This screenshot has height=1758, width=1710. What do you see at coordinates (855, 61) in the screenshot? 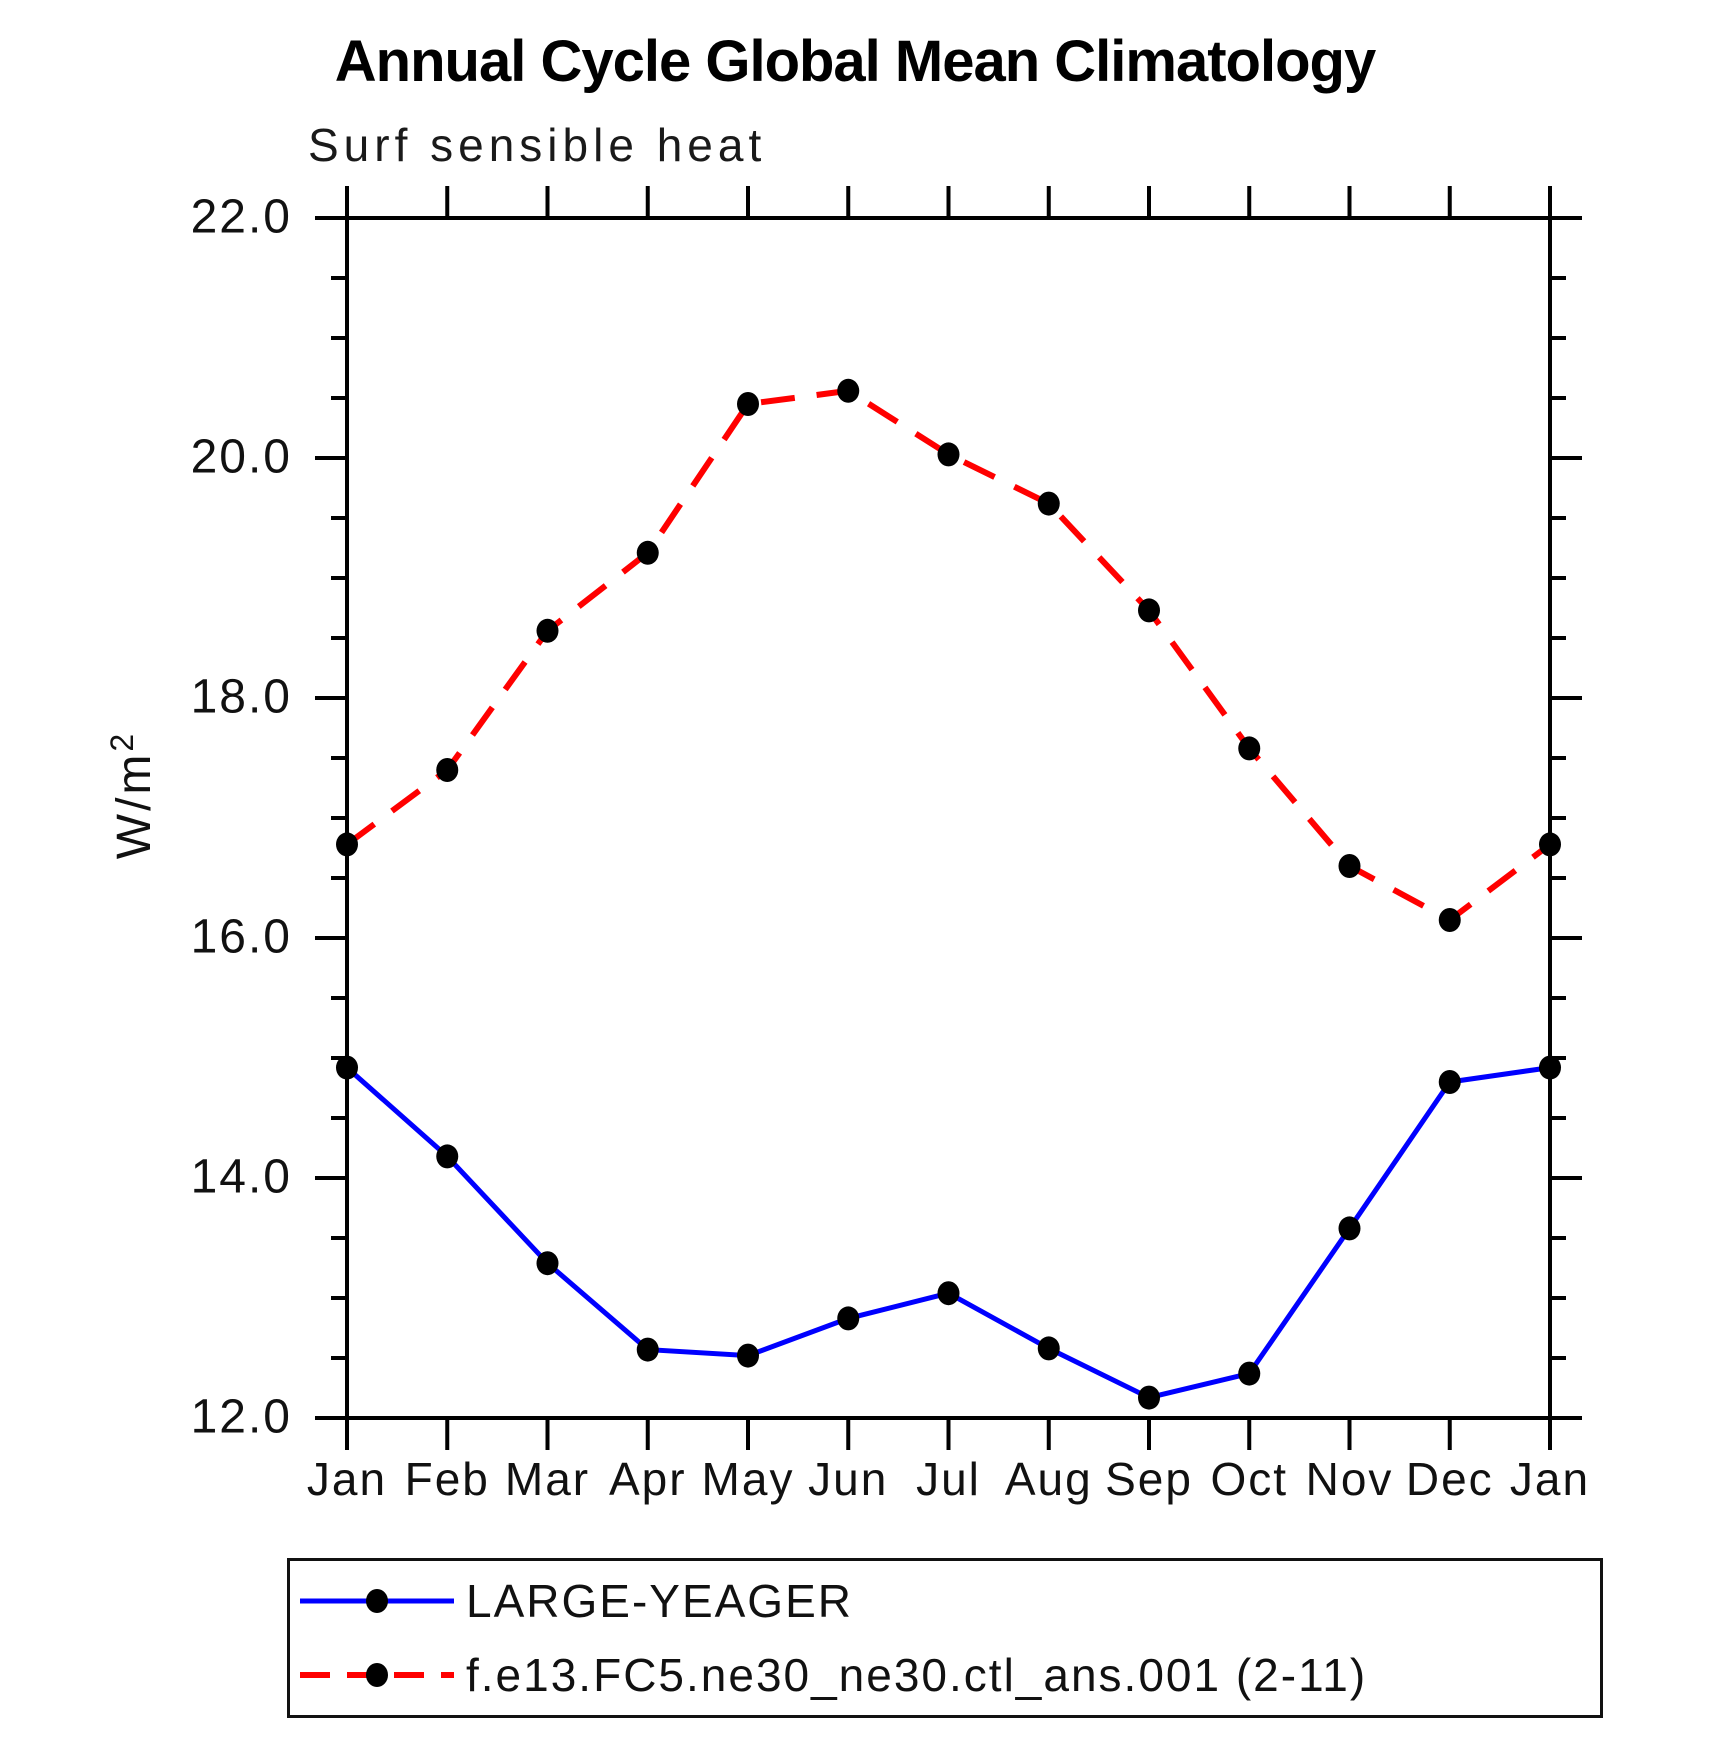
I see `chart-title: Annual Cycle Global Mean Climatology` at bounding box center [855, 61].